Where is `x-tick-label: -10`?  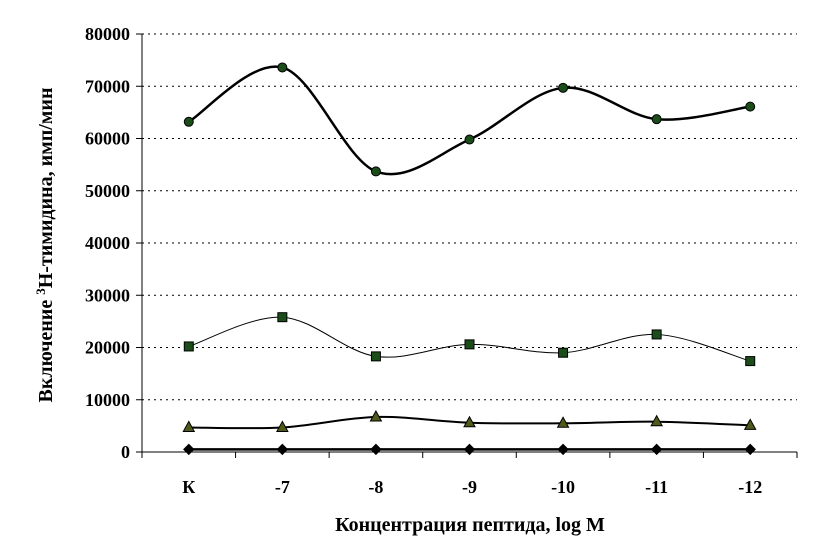
x-tick-label: -10 is located at coordinates (563, 487).